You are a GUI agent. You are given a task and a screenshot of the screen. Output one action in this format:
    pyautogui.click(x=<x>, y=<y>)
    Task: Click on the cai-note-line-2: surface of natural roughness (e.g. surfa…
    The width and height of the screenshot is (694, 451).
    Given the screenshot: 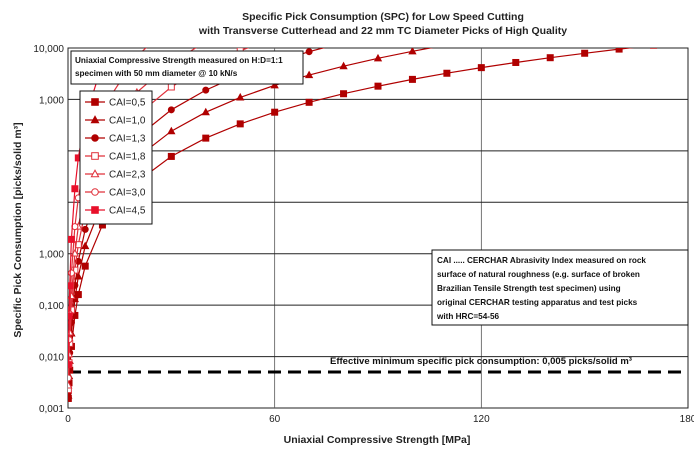 What is the action you would take?
    pyautogui.click(x=538, y=274)
    